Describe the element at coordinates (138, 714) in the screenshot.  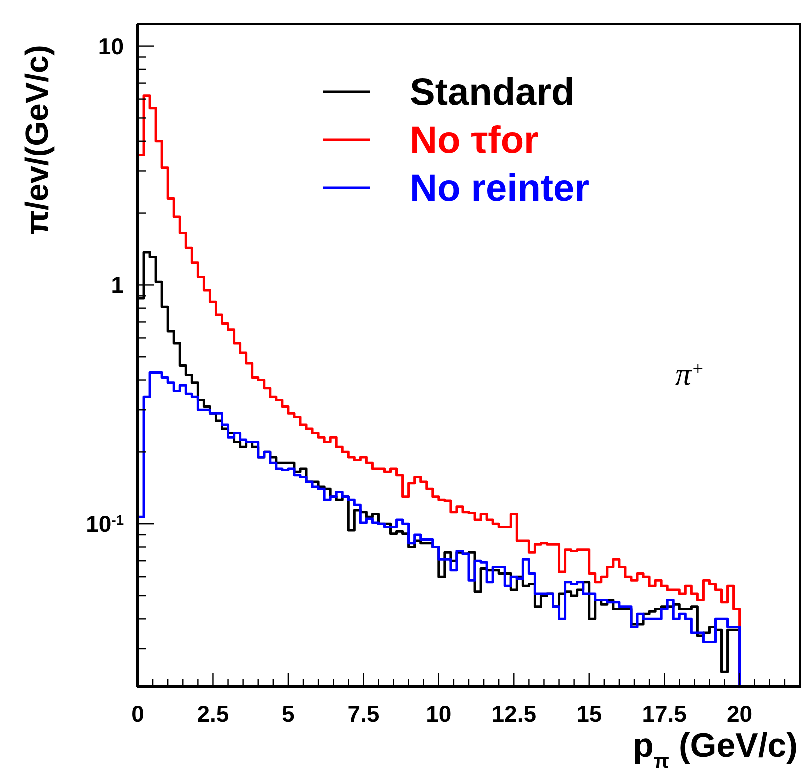
I see `x-tick-label: 0` at that location.